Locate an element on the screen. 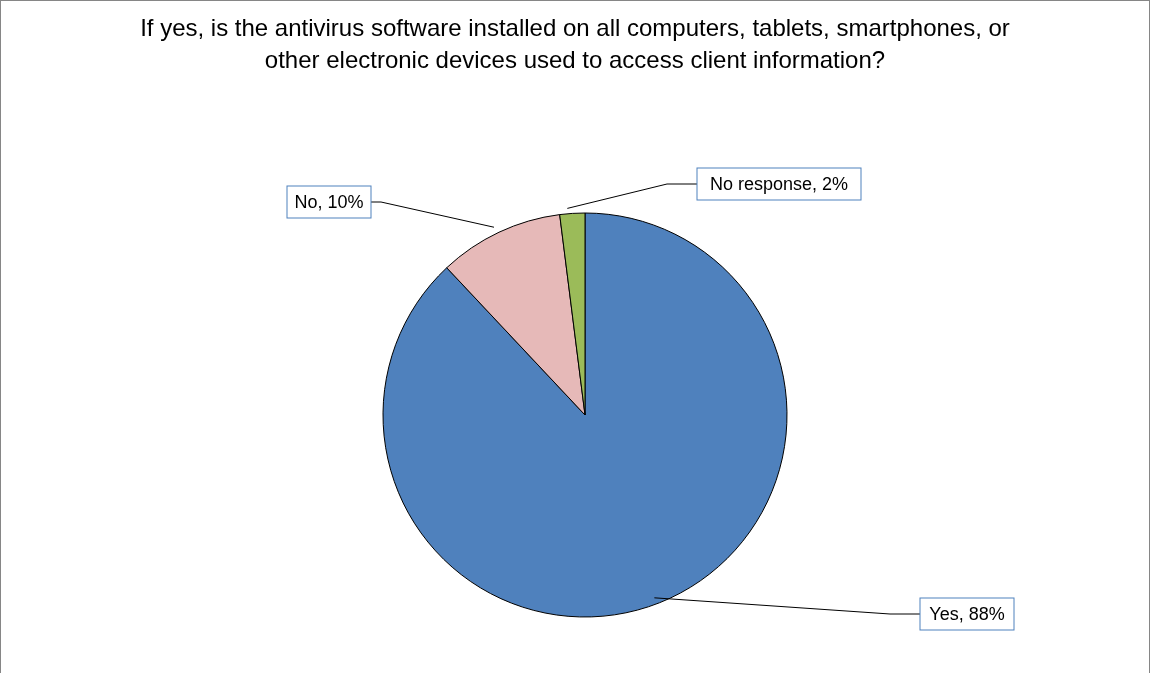 The height and width of the screenshot is (673, 1150). chart-title: If yes, is the antivirus software installed on all computers, tablets, smartphones, or other electronic devices used to access client information? is located at coordinates (575, 44).